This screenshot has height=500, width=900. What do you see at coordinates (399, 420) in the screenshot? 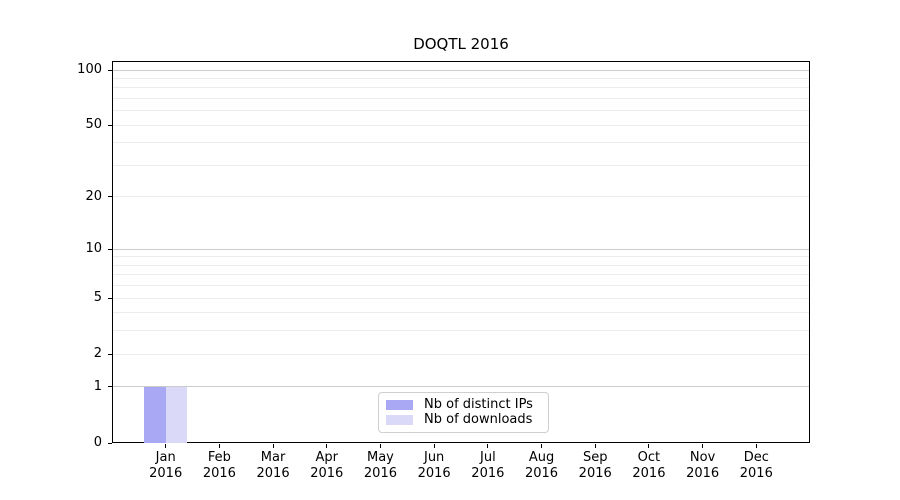
I see `legend-swatch-downloads` at bounding box center [399, 420].